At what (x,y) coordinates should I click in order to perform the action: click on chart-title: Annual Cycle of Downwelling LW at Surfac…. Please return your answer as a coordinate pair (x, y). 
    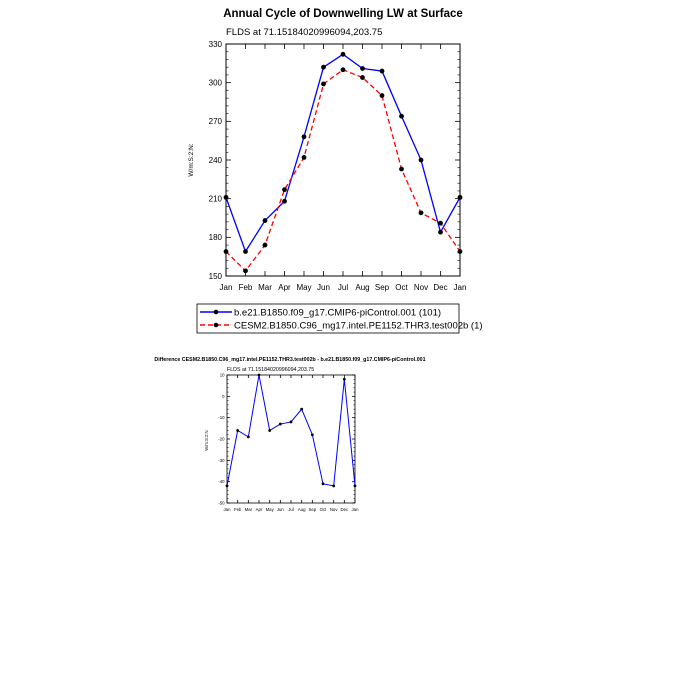
    Looking at the image, I should click on (343, 14).